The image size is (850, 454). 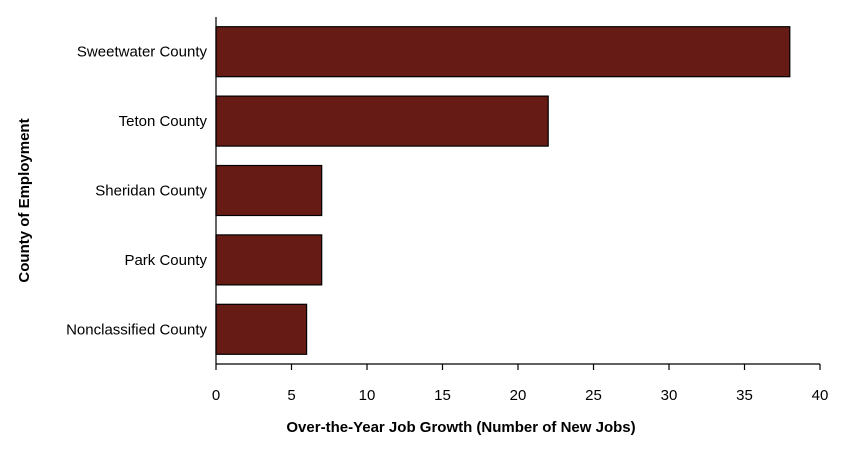 What do you see at coordinates (261, 329) in the screenshot?
I see `bar-nonclassified-county` at bounding box center [261, 329].